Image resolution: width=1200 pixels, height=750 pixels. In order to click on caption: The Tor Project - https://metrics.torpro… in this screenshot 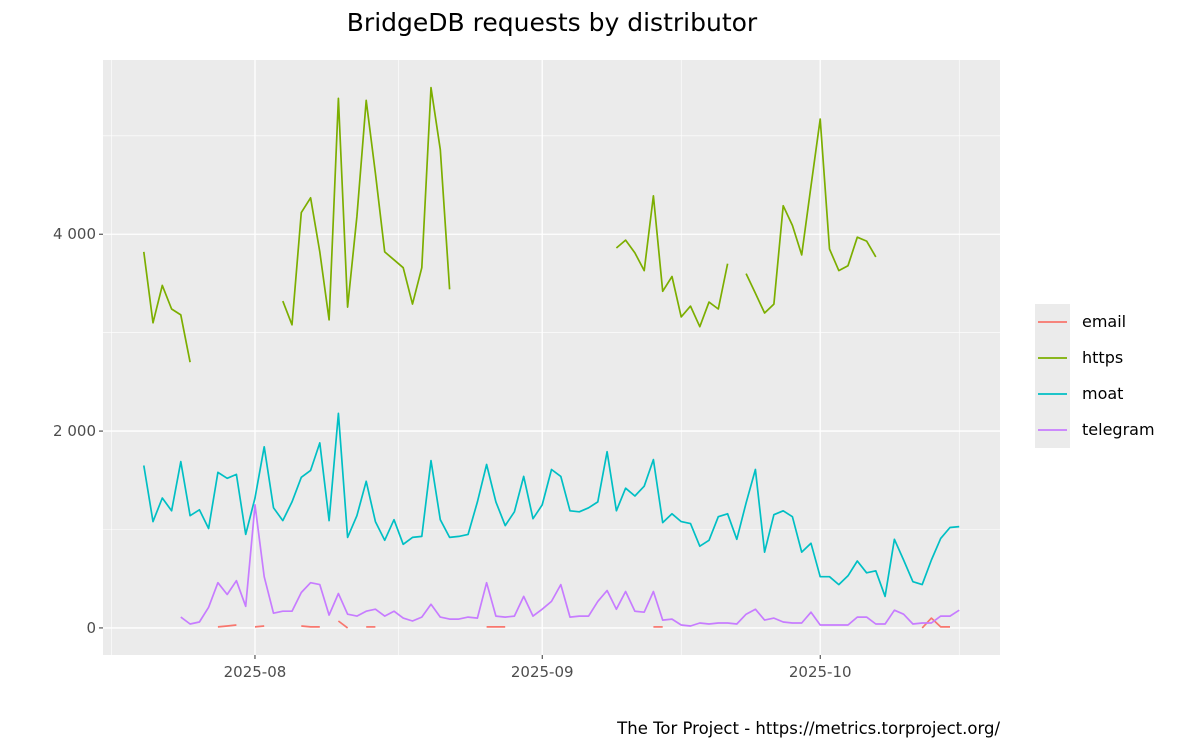, I will do `click(808, 728)`.